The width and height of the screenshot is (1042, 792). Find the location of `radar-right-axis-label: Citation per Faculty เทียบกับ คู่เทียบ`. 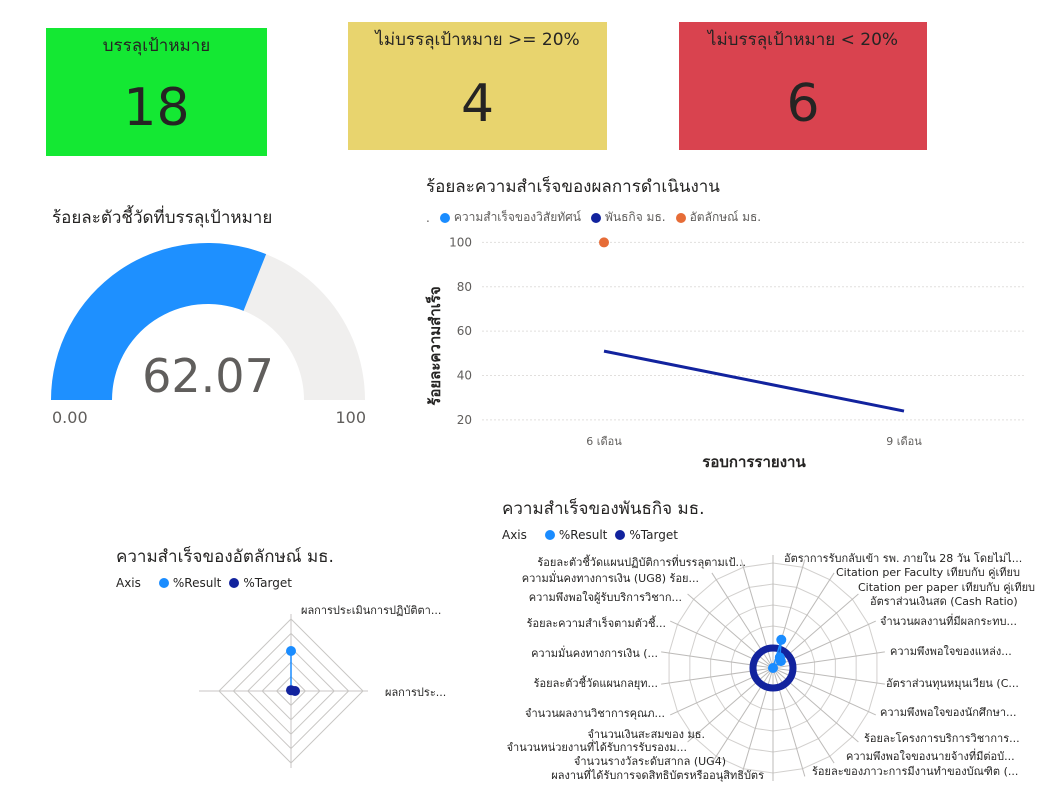

radar-right-axis-label: Citation per Faculty เทียบกับ คู่เทียบ is located at coordinates (928, 572).